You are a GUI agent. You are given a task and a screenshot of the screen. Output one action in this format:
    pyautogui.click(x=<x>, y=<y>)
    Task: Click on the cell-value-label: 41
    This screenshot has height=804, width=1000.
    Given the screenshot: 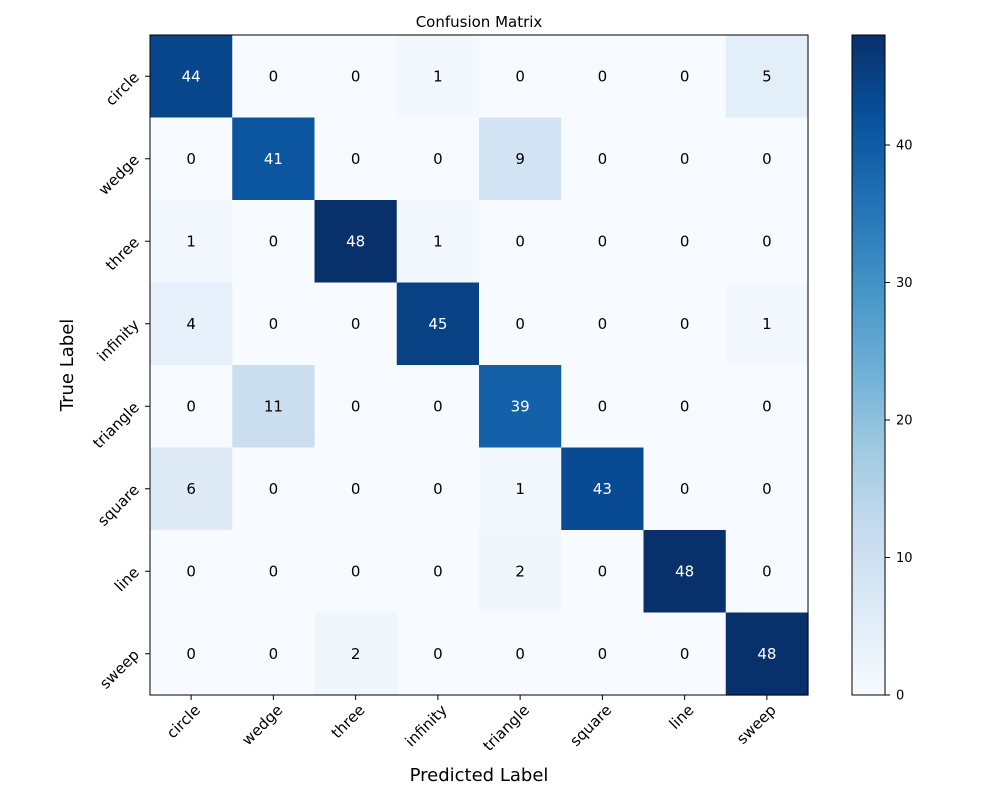 What is the action you would take?
    pyautogui.click(x=273, y=159)
    